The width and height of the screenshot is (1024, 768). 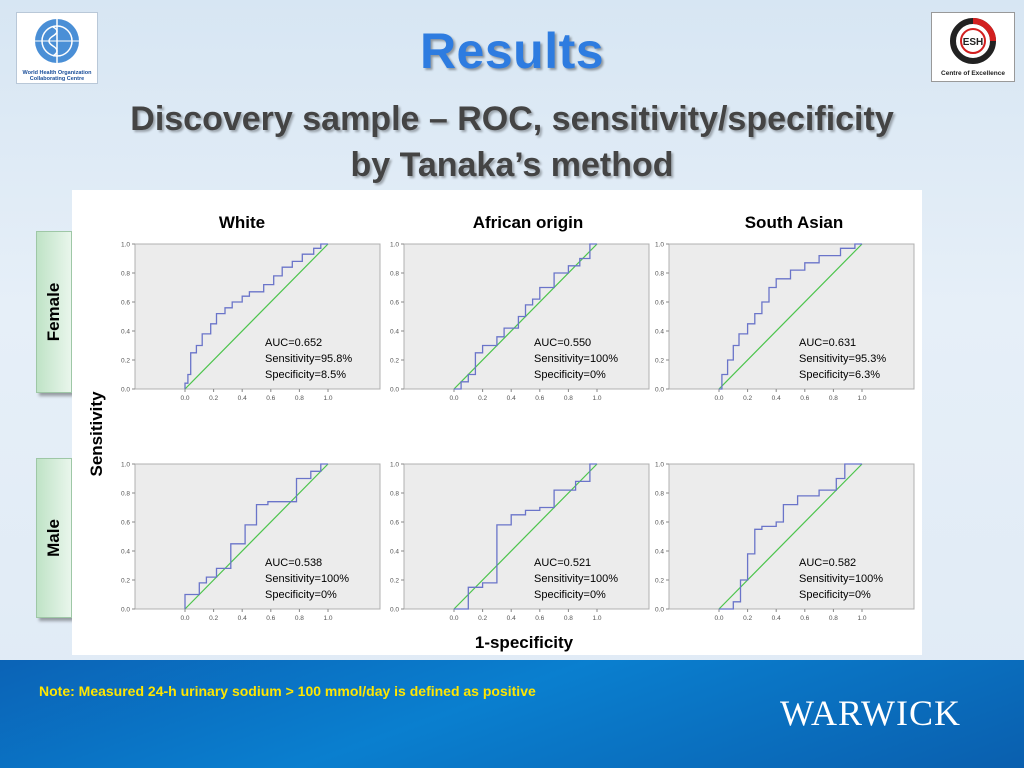 What do you see at coordinates (58, 73) in the screenshot?
I see `who-logo-text-1: World Health Organization` at bounding box center [58, 73].